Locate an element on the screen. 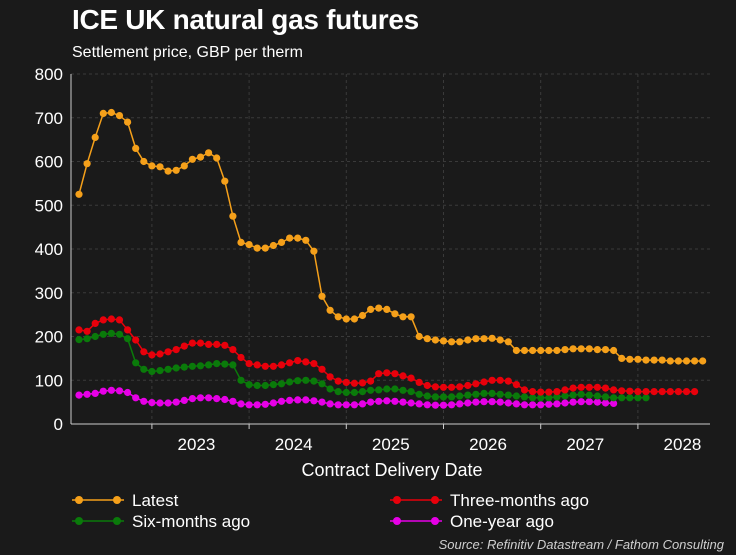  y-tick-label: 600 is located at coordinates (49, 162).